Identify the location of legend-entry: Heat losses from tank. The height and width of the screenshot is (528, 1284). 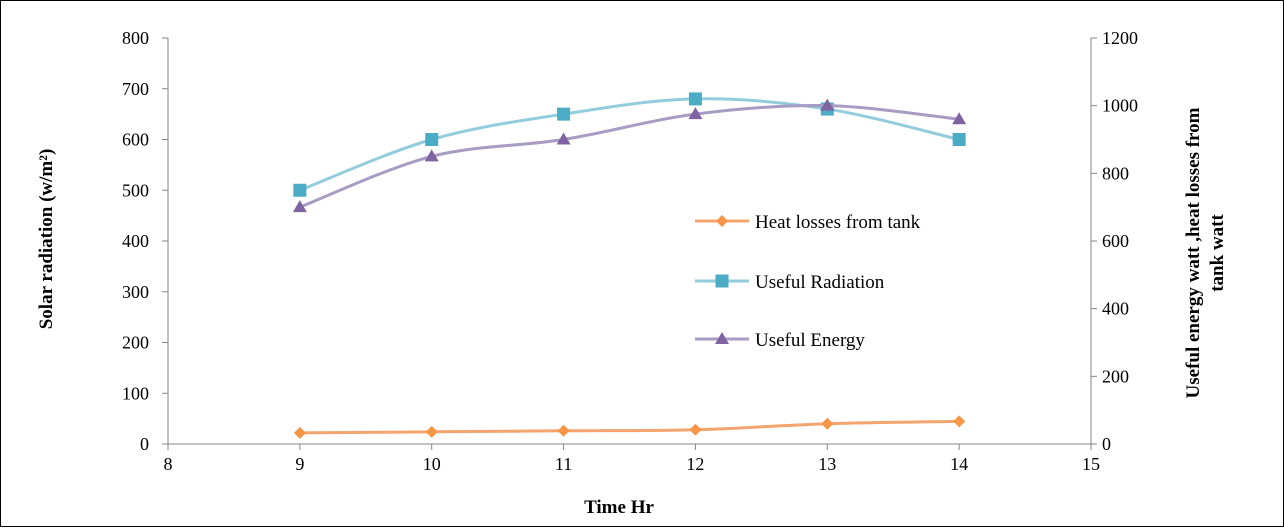
(808, 222).